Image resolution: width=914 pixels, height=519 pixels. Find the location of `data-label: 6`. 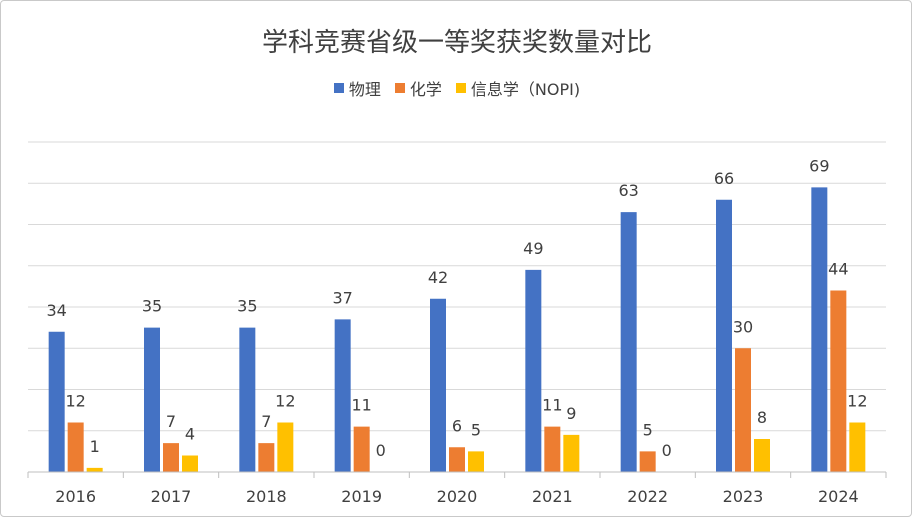

data-label: 6 is located at coordinates (457, 425).